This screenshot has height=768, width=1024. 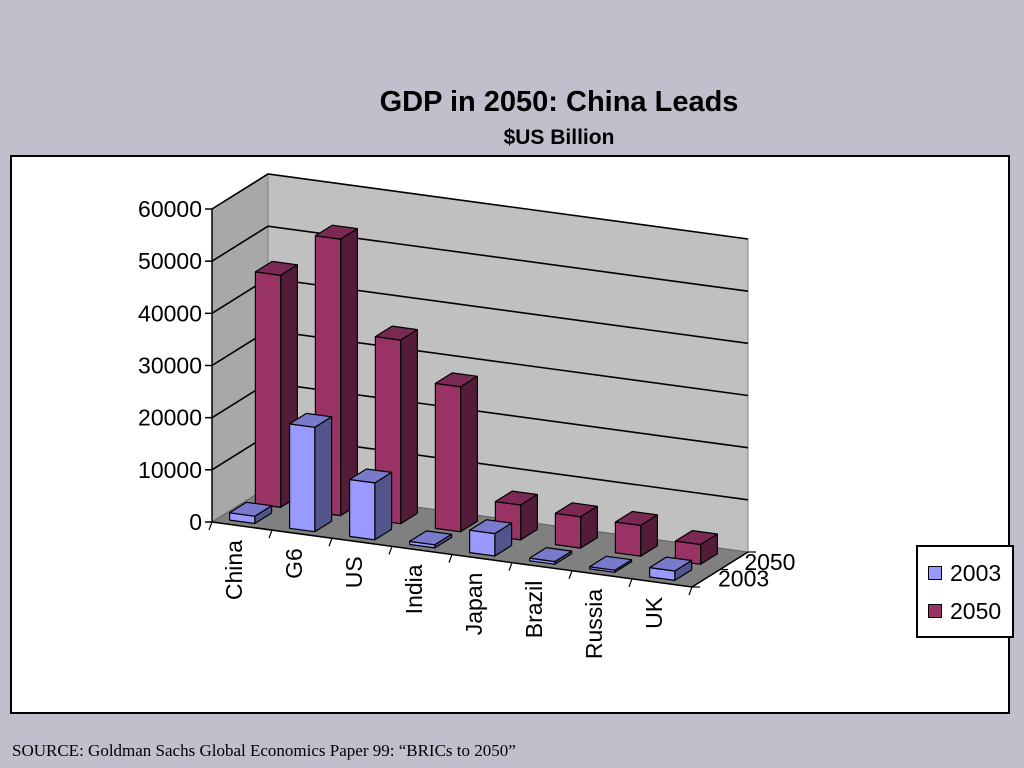 I want to click on bar-2050-japan-face, so click(x=516, y=498).